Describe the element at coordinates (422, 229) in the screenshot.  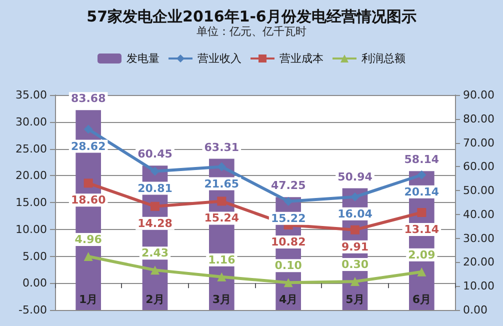
I see `data-label: 13.14` at that location.